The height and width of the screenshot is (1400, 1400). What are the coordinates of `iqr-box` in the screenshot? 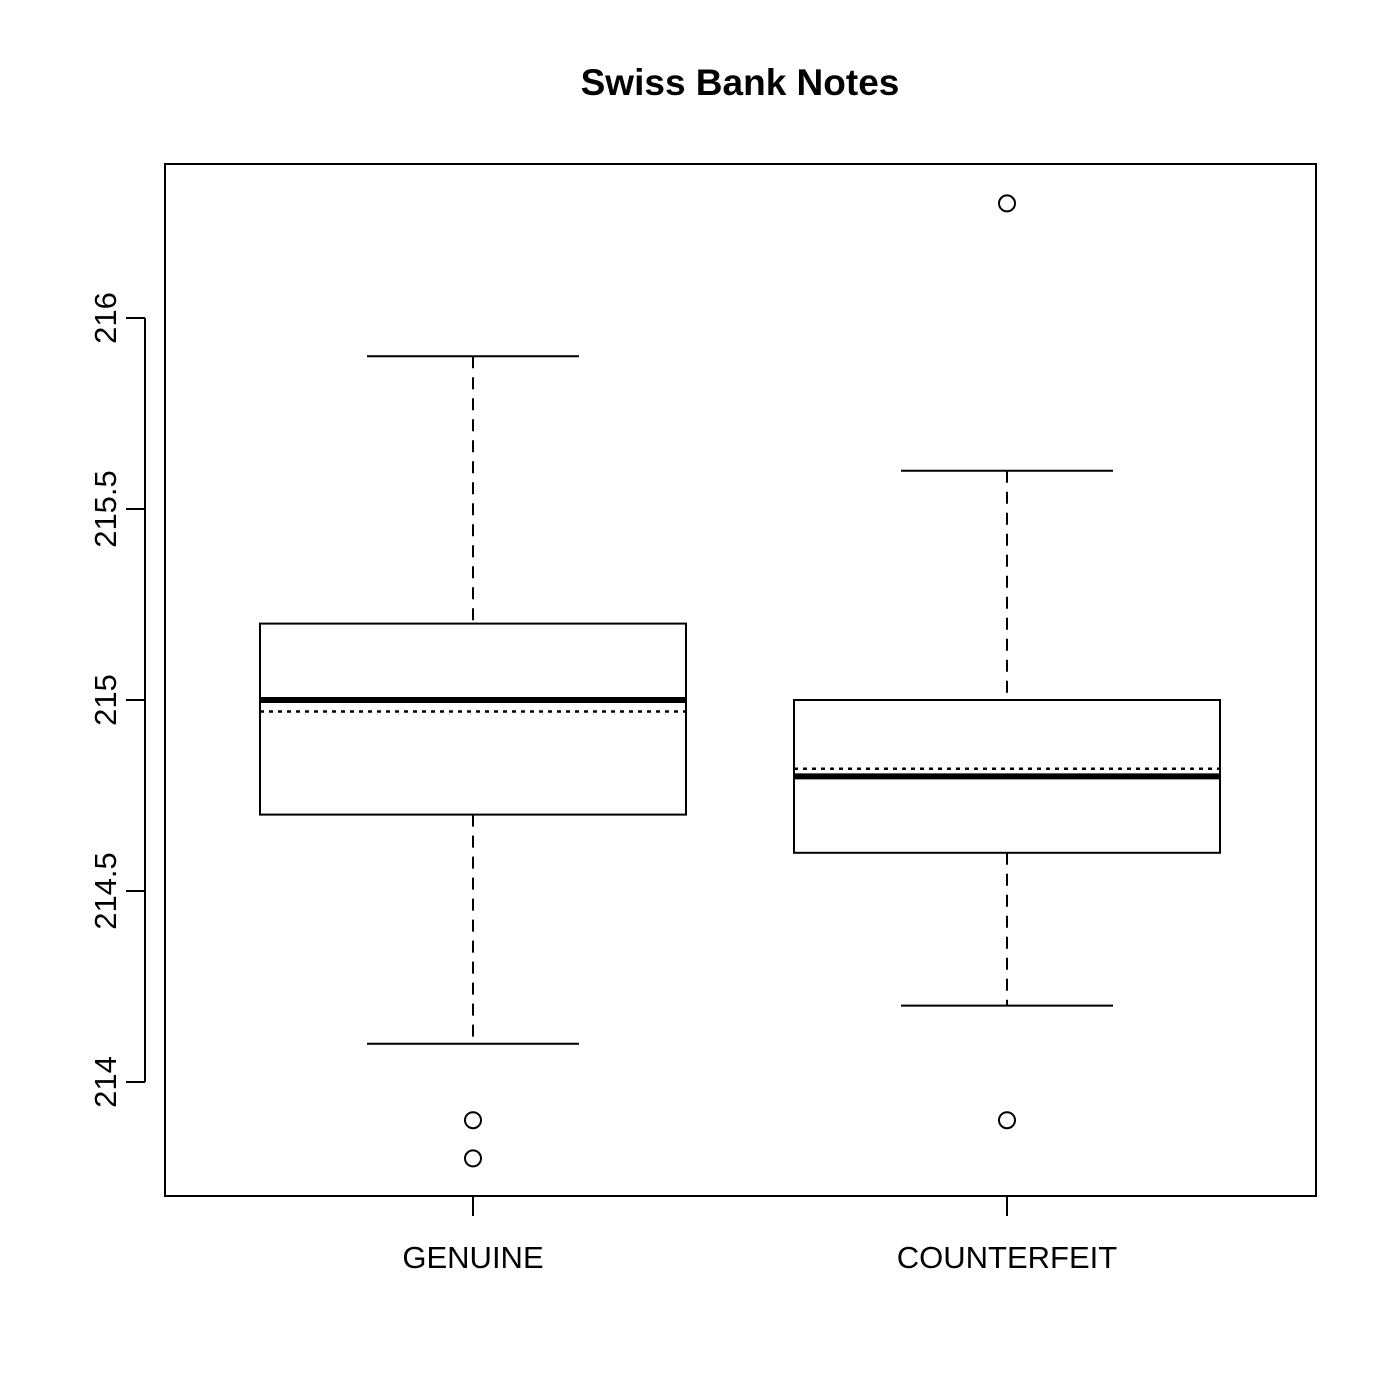 It's located at (473, 719).